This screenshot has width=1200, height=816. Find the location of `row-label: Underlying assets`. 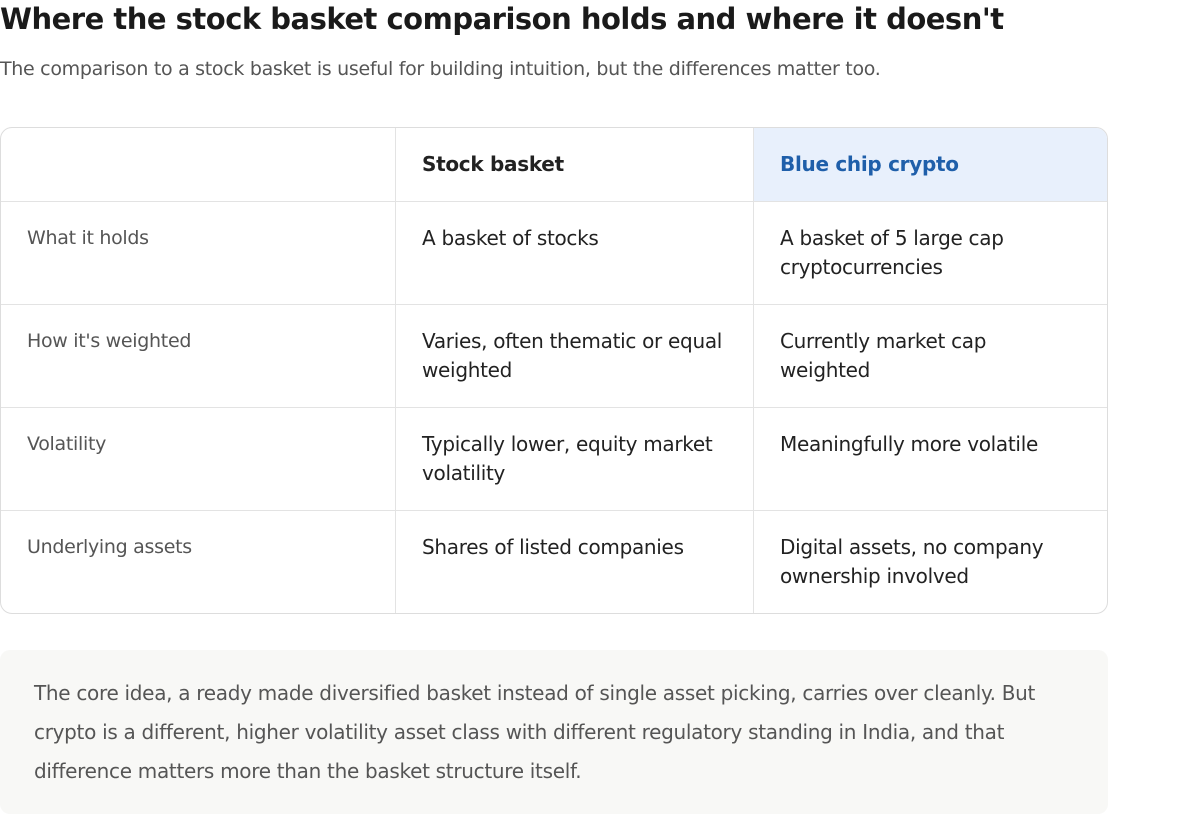

row-label: Underlying assets is located at coordinates (198, 562).